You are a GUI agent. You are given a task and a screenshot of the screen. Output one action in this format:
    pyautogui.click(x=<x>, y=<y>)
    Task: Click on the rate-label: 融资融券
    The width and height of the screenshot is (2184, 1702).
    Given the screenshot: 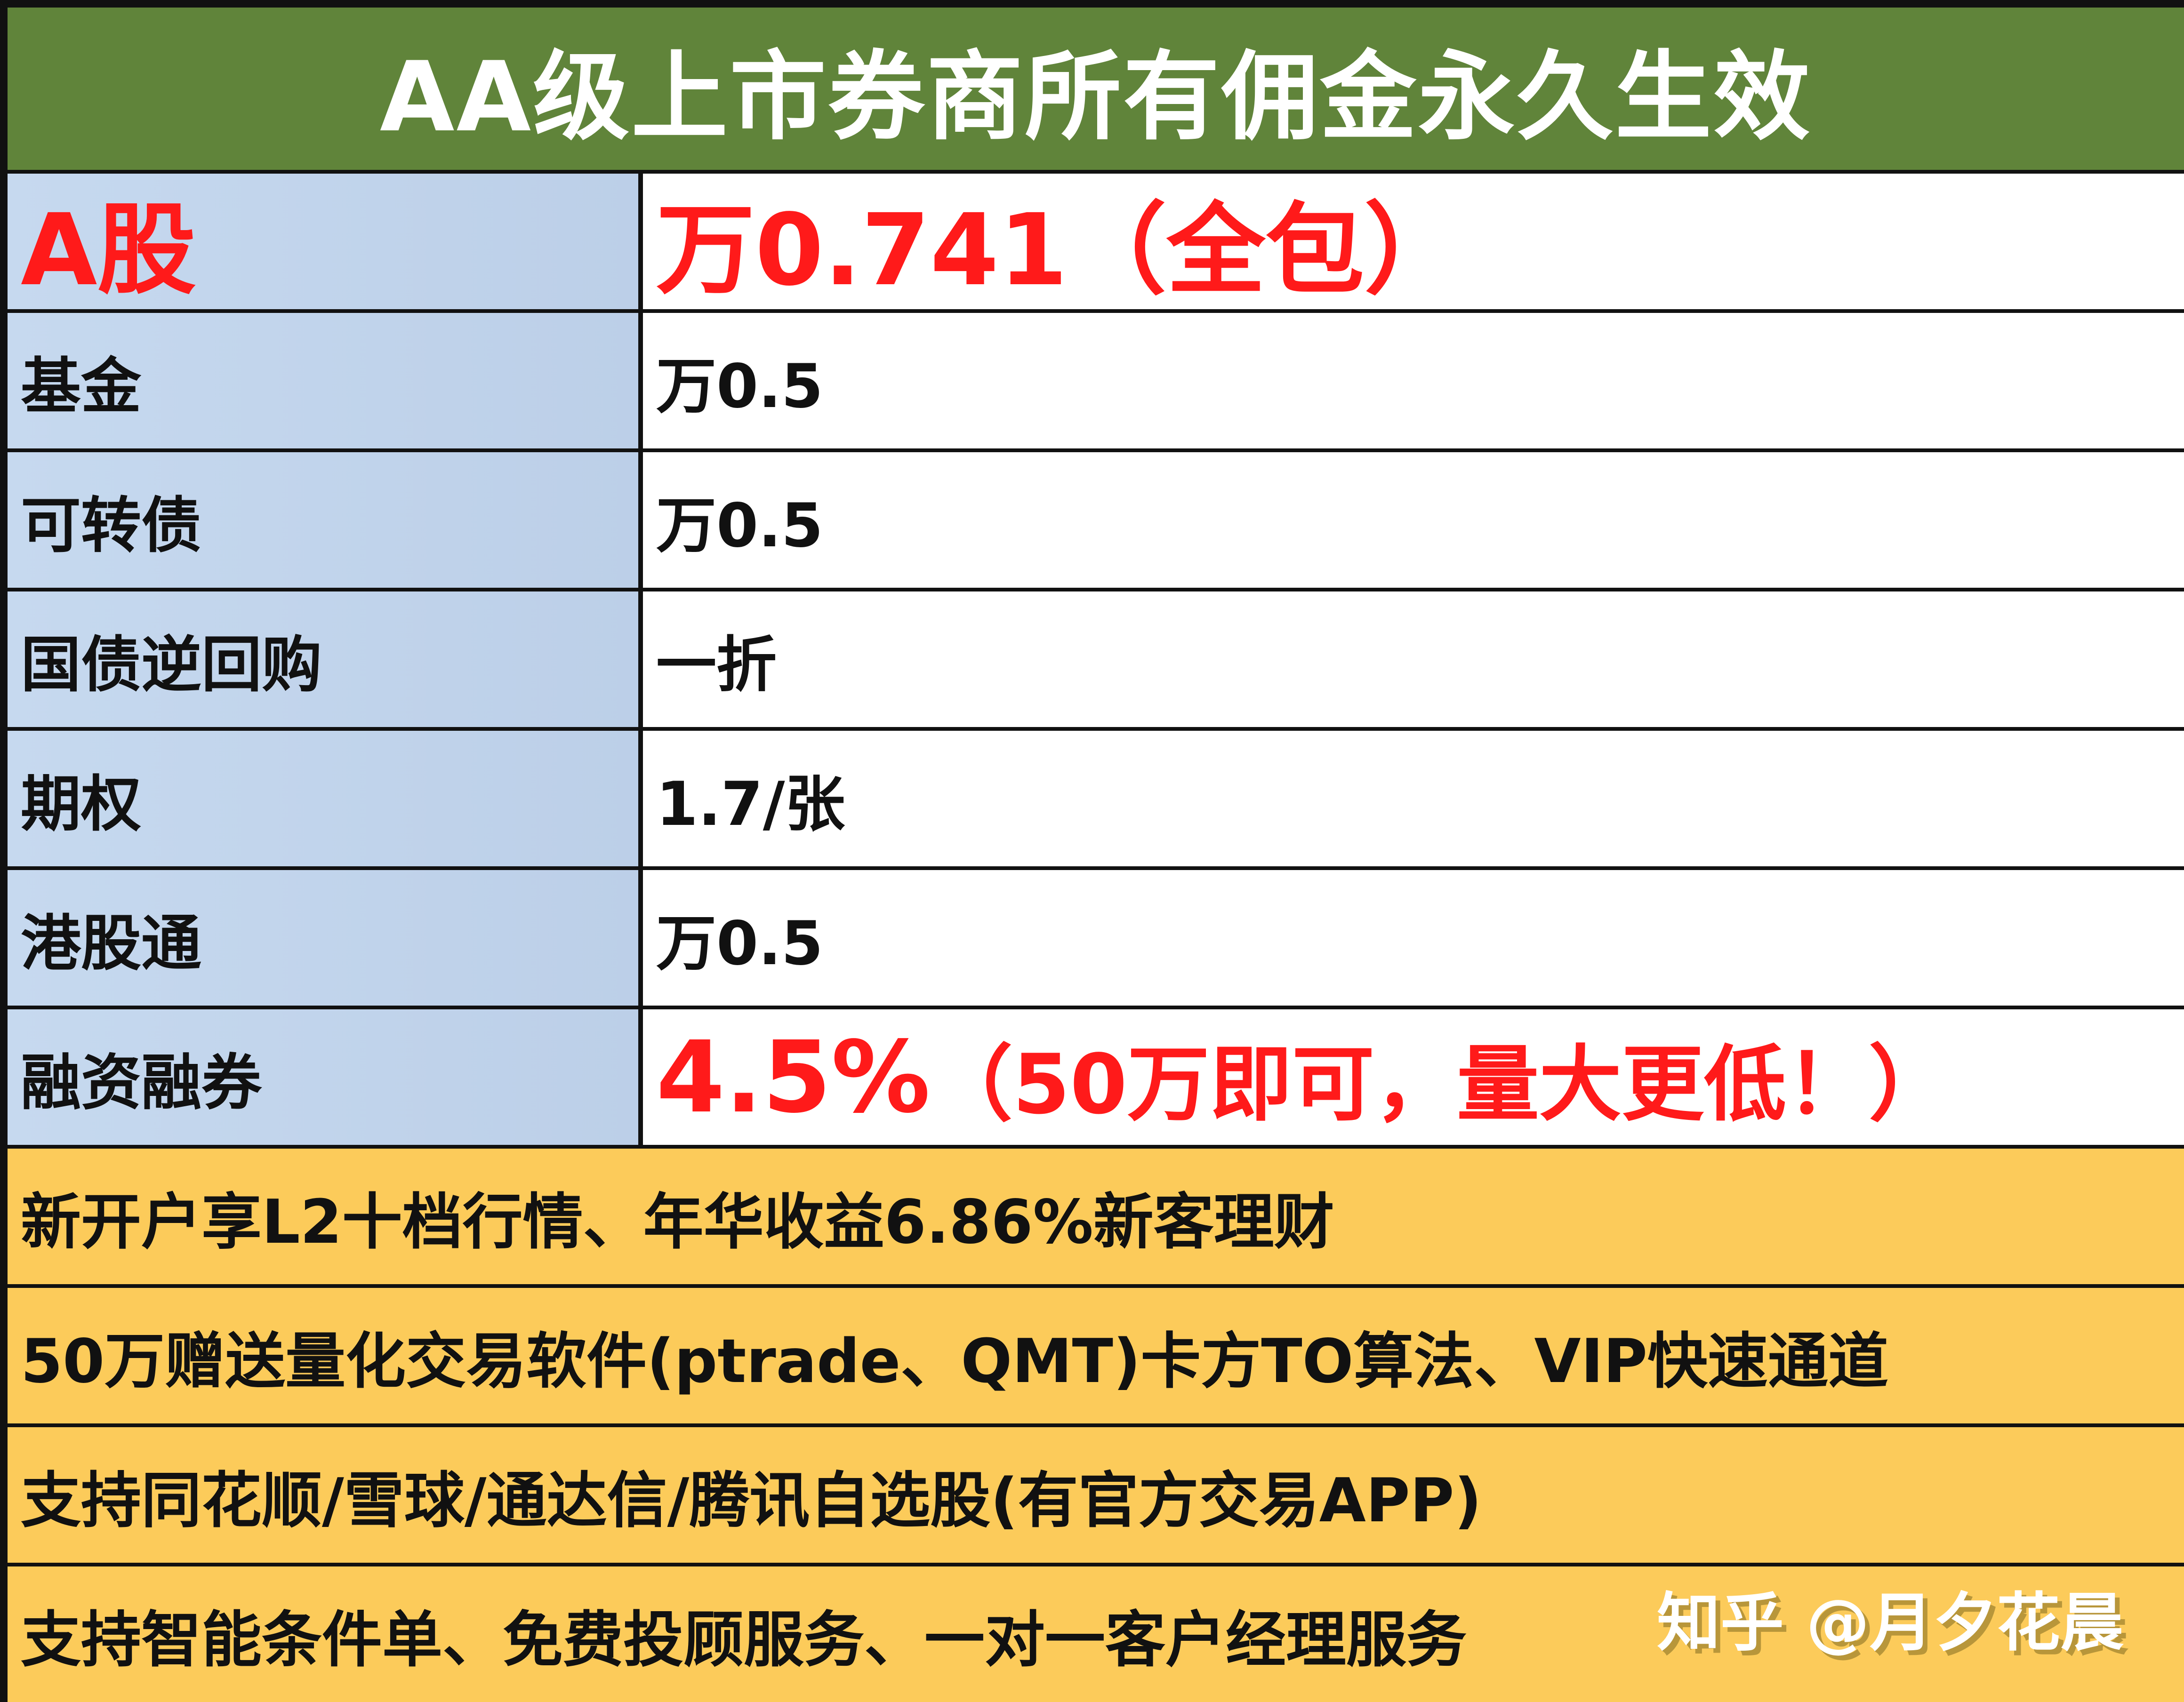 What is the action you would take?
    pyautogui.click(x=323, y=1077)
    